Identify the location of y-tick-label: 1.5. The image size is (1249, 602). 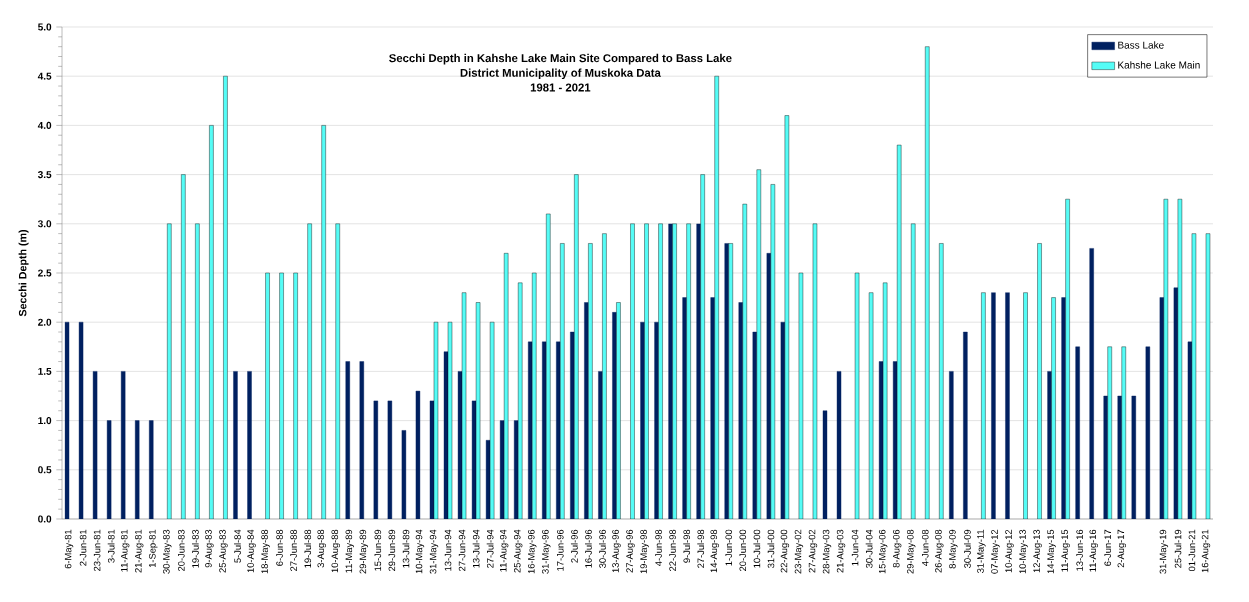
(45, 371).